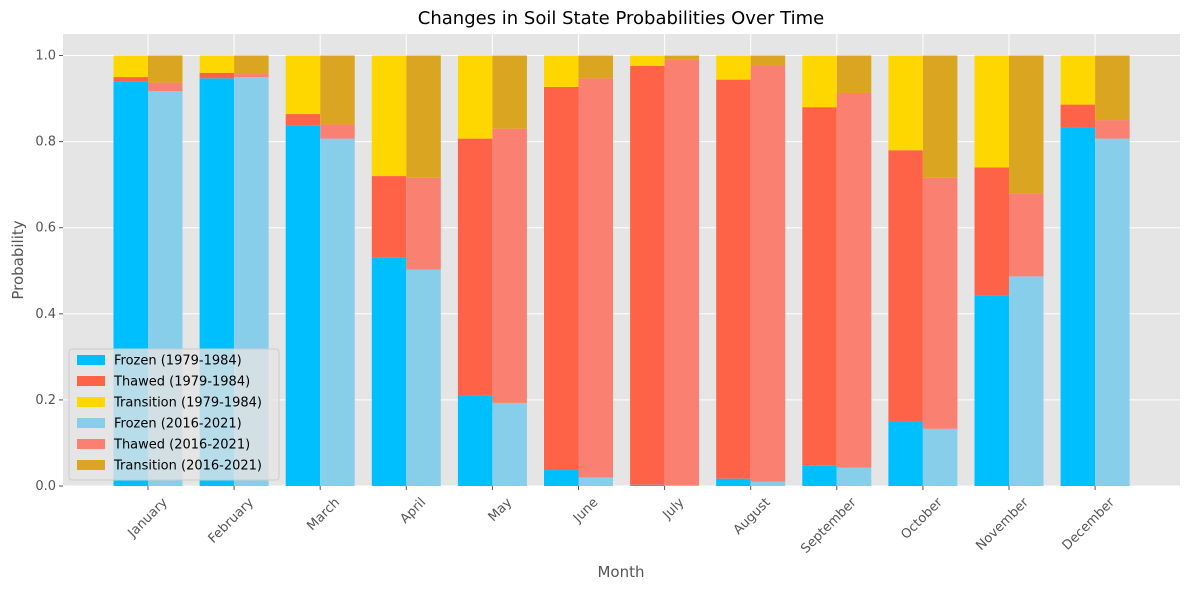 The width and height of the screenshot is (1189, 590). Describe the element at coordinates (682, 272) in the screenshot. I see `bar-thawed-2016-2021-july` at that location.